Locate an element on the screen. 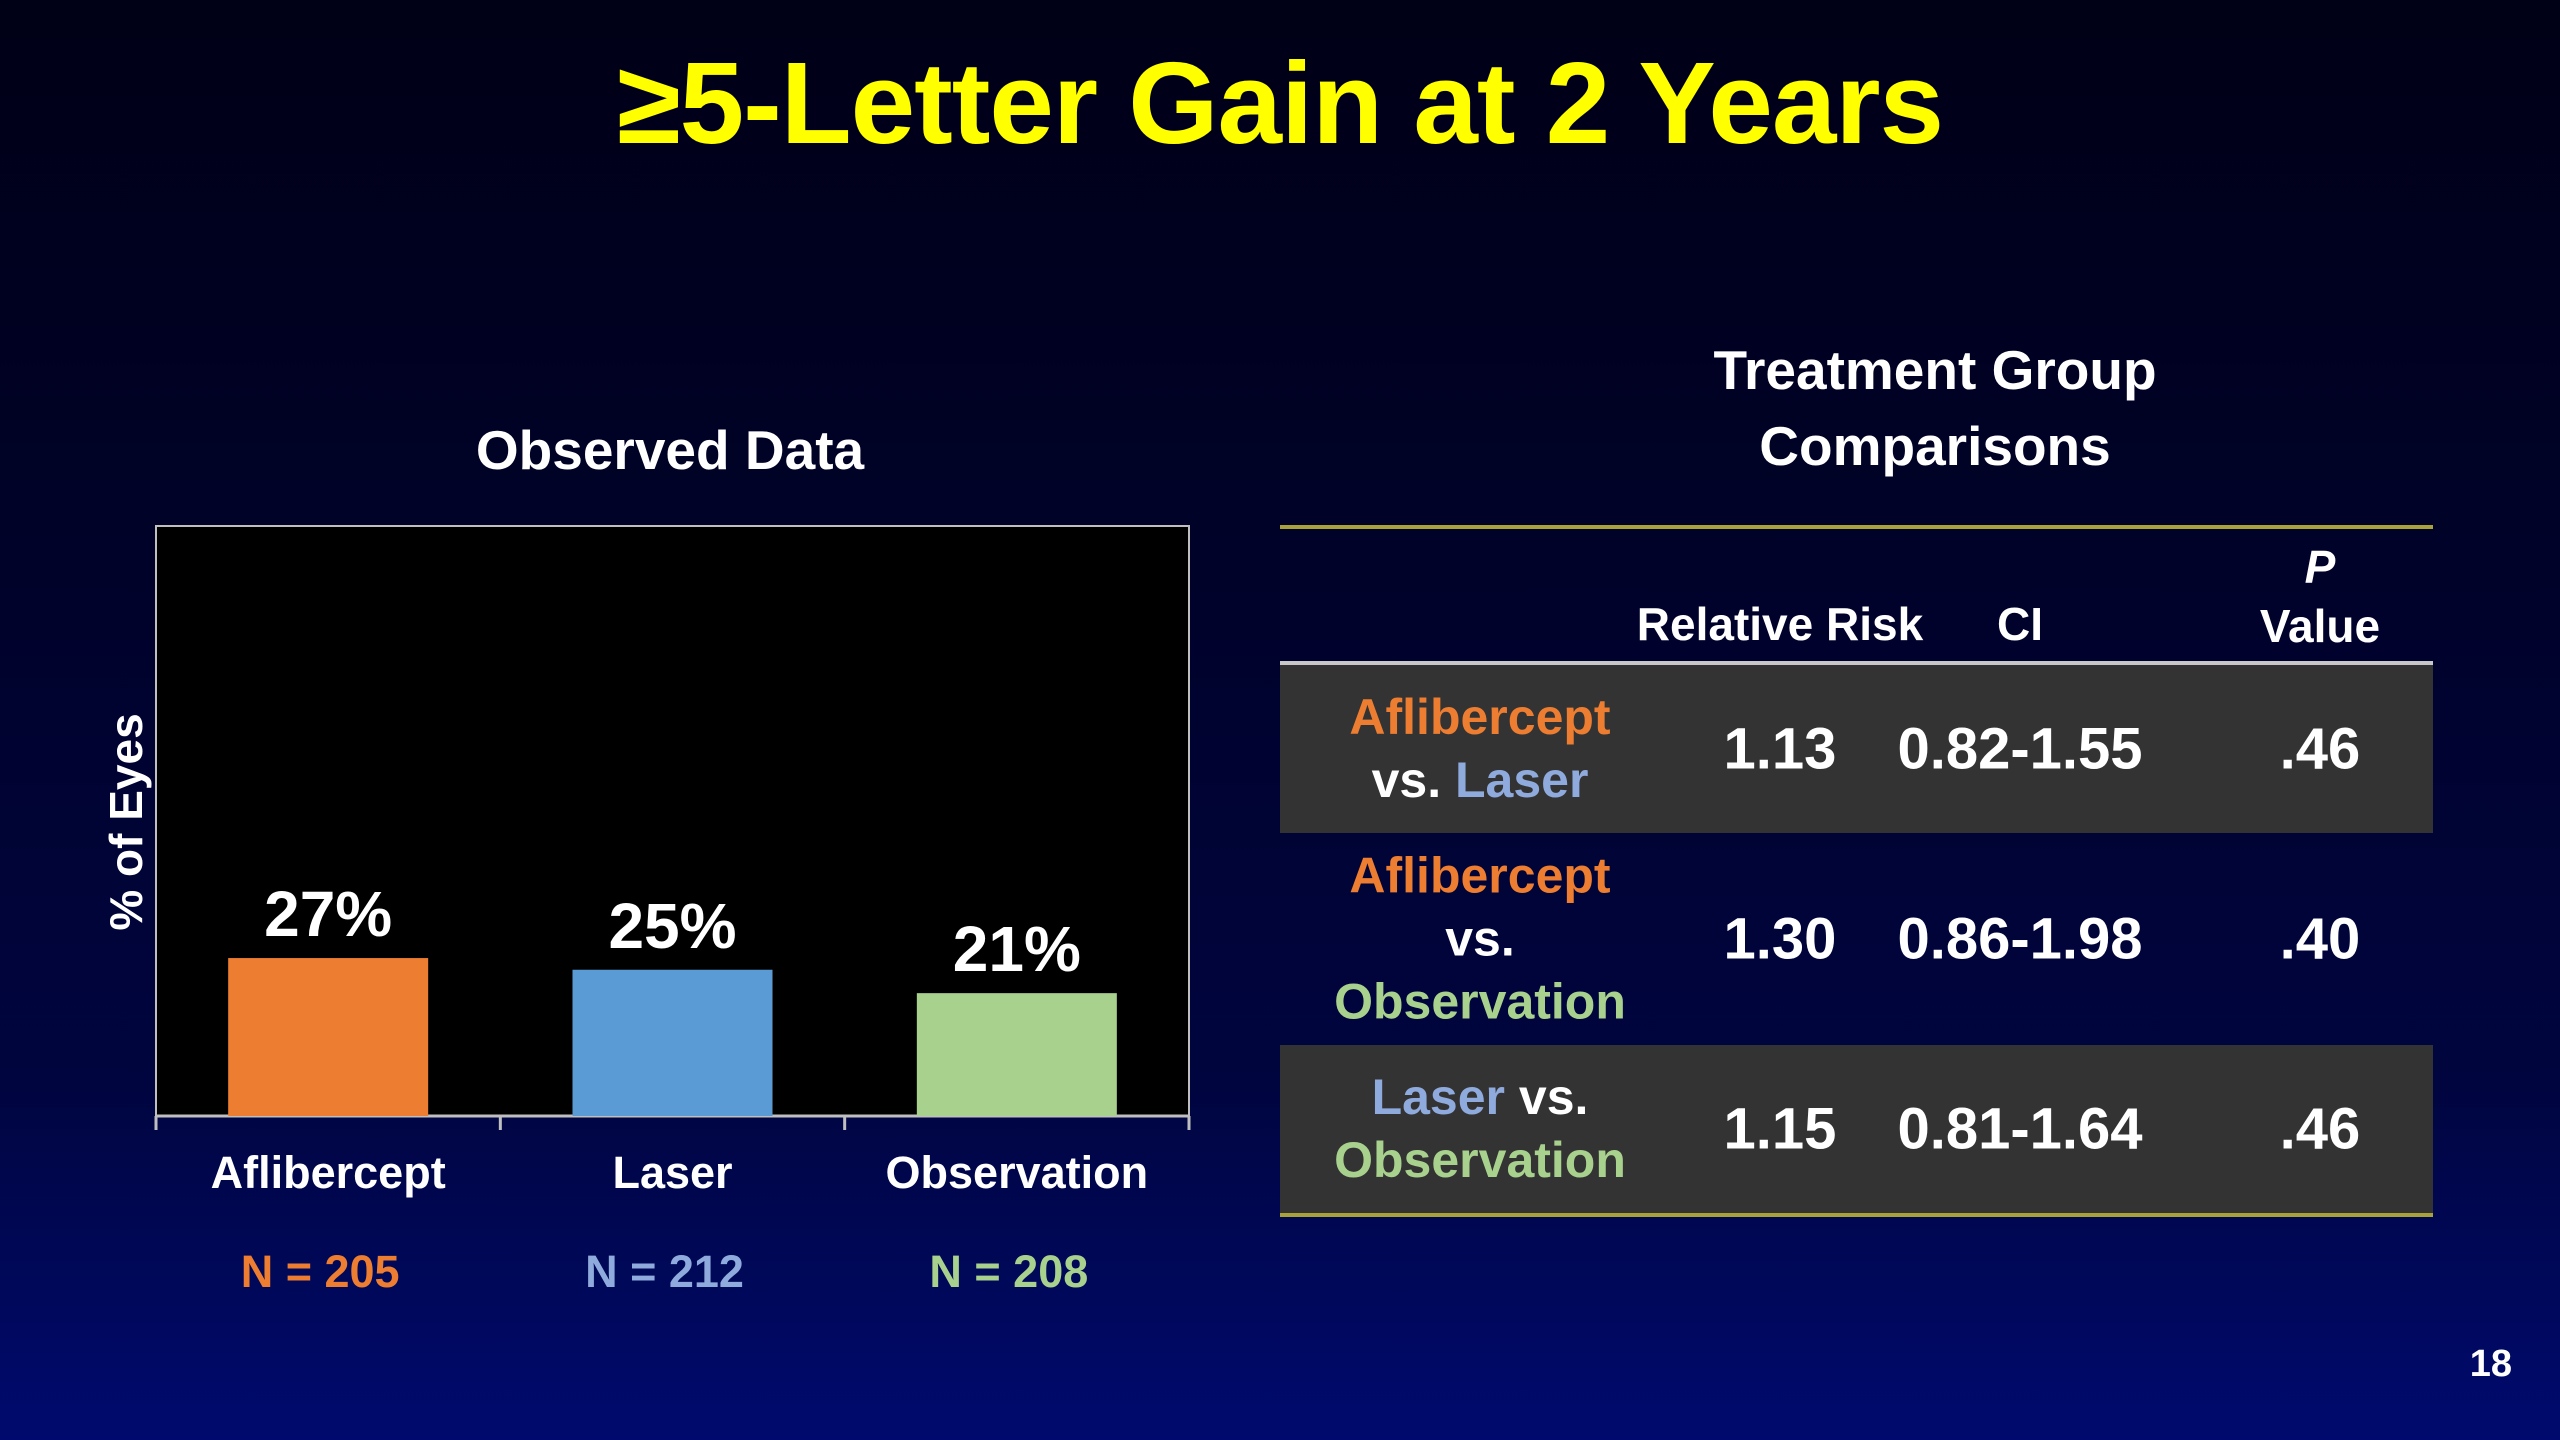 The width and height of the screenshot is (2560, 1440). header-ci: CI is located at coordinates (2020, 624).